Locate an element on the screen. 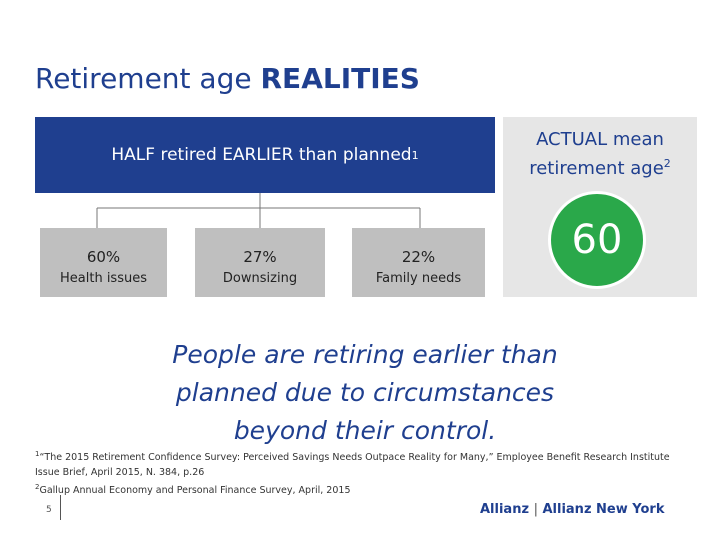 The height and width of the screenshot is (540, 720). reason-box: 27% Downsizing is located at coordinates (260, 262).